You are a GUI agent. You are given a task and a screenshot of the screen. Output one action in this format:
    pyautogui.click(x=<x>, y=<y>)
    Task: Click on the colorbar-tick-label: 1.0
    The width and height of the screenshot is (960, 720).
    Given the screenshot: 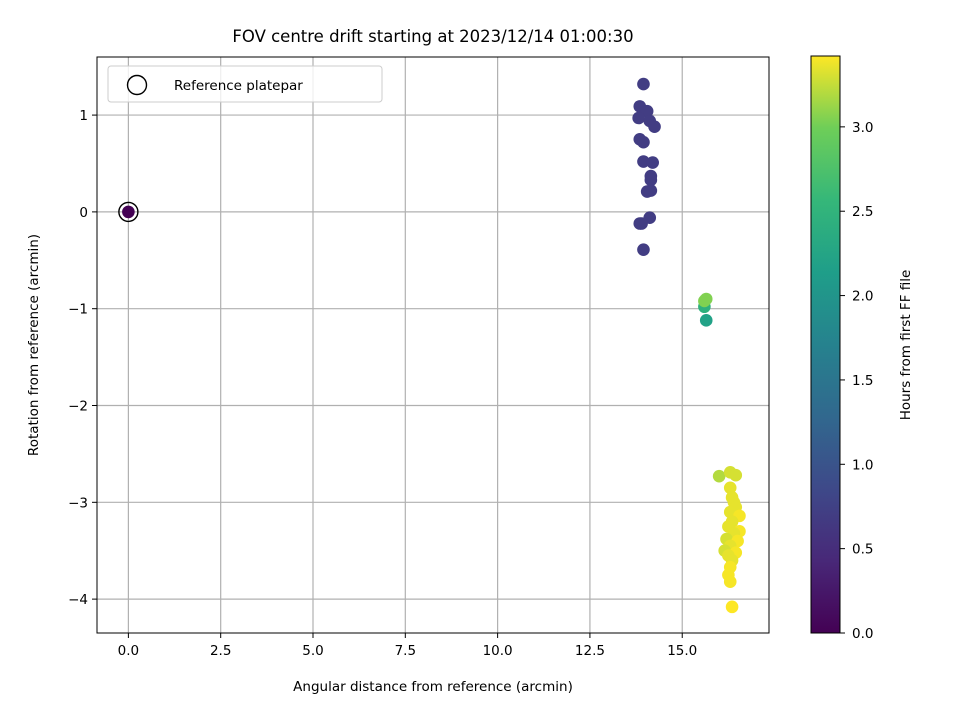 What is the action you would take?
    pyautogui.click(x=862, y=465)
    